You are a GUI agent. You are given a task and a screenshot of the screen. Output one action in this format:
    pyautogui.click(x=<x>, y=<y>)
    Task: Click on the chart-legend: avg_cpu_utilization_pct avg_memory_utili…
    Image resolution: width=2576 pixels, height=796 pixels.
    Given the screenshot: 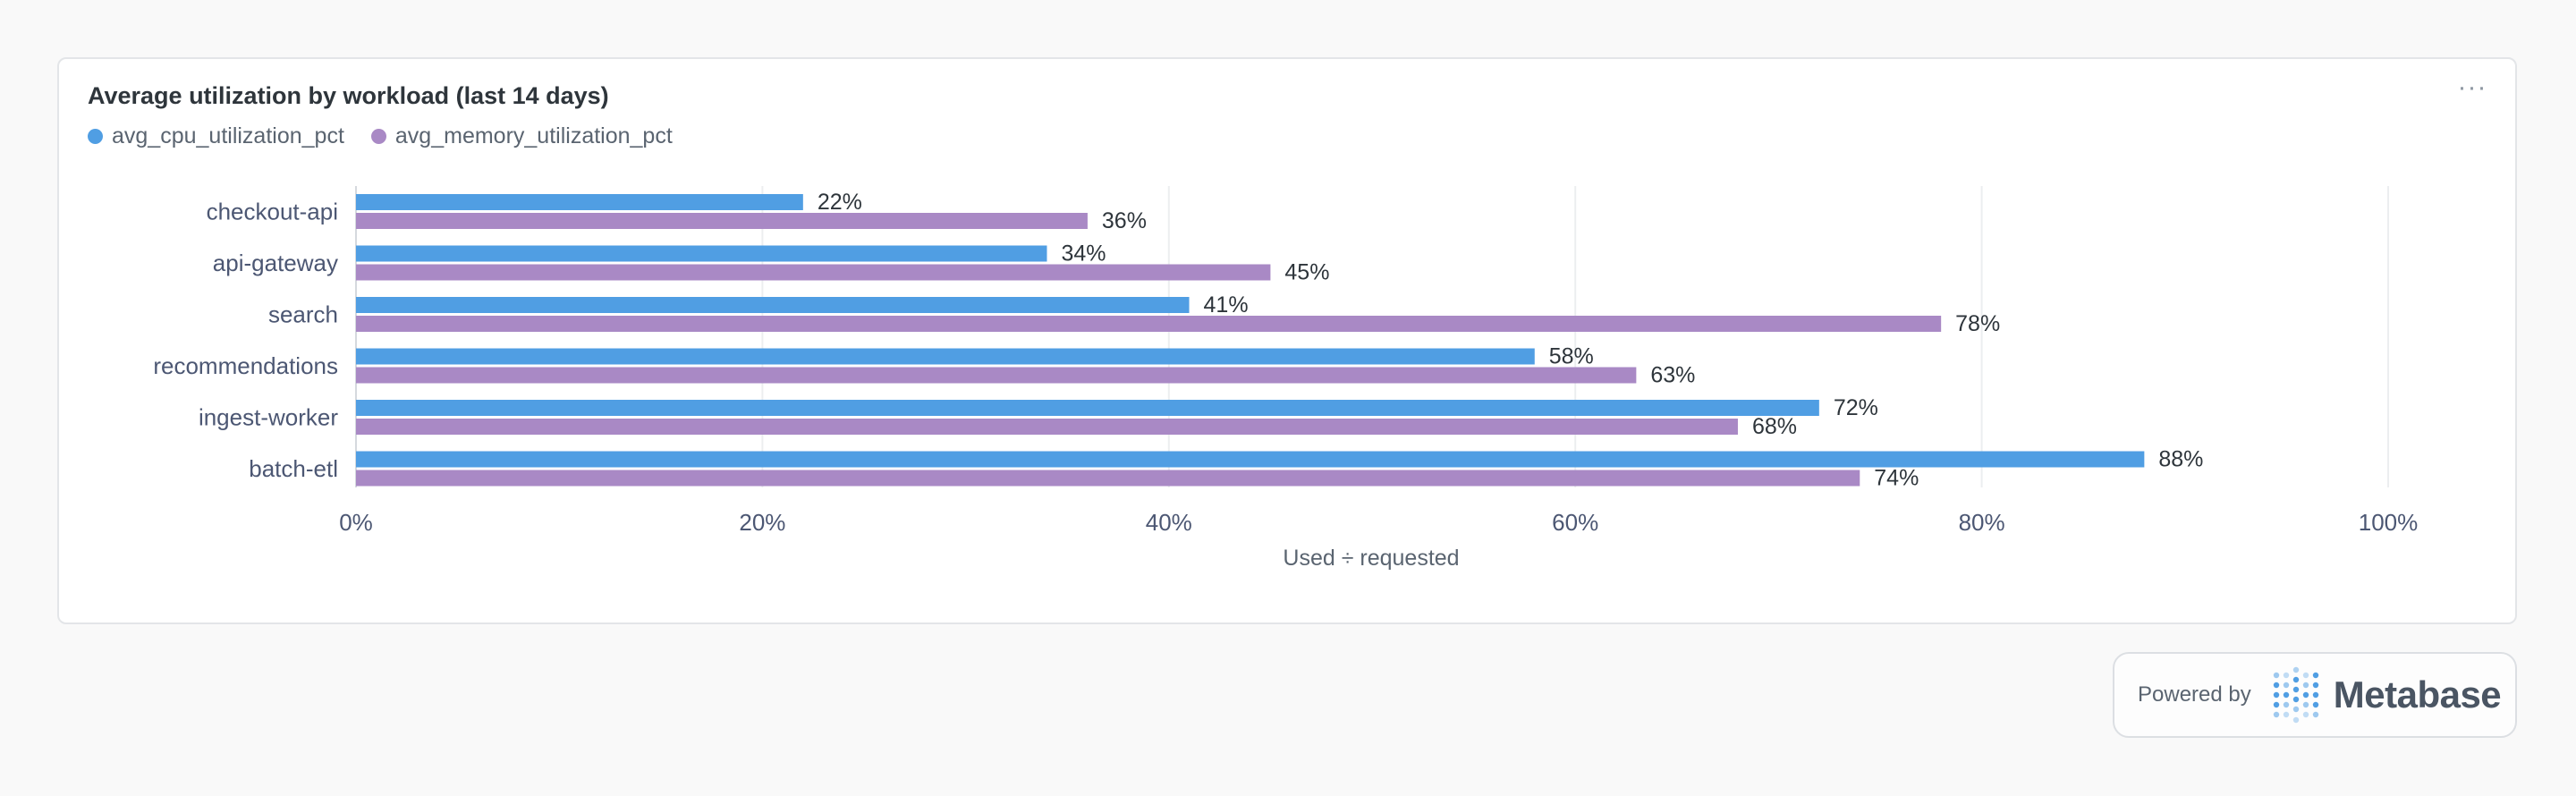 What is the action you would take?
    pyautogui.click(x=380, y=136)
    